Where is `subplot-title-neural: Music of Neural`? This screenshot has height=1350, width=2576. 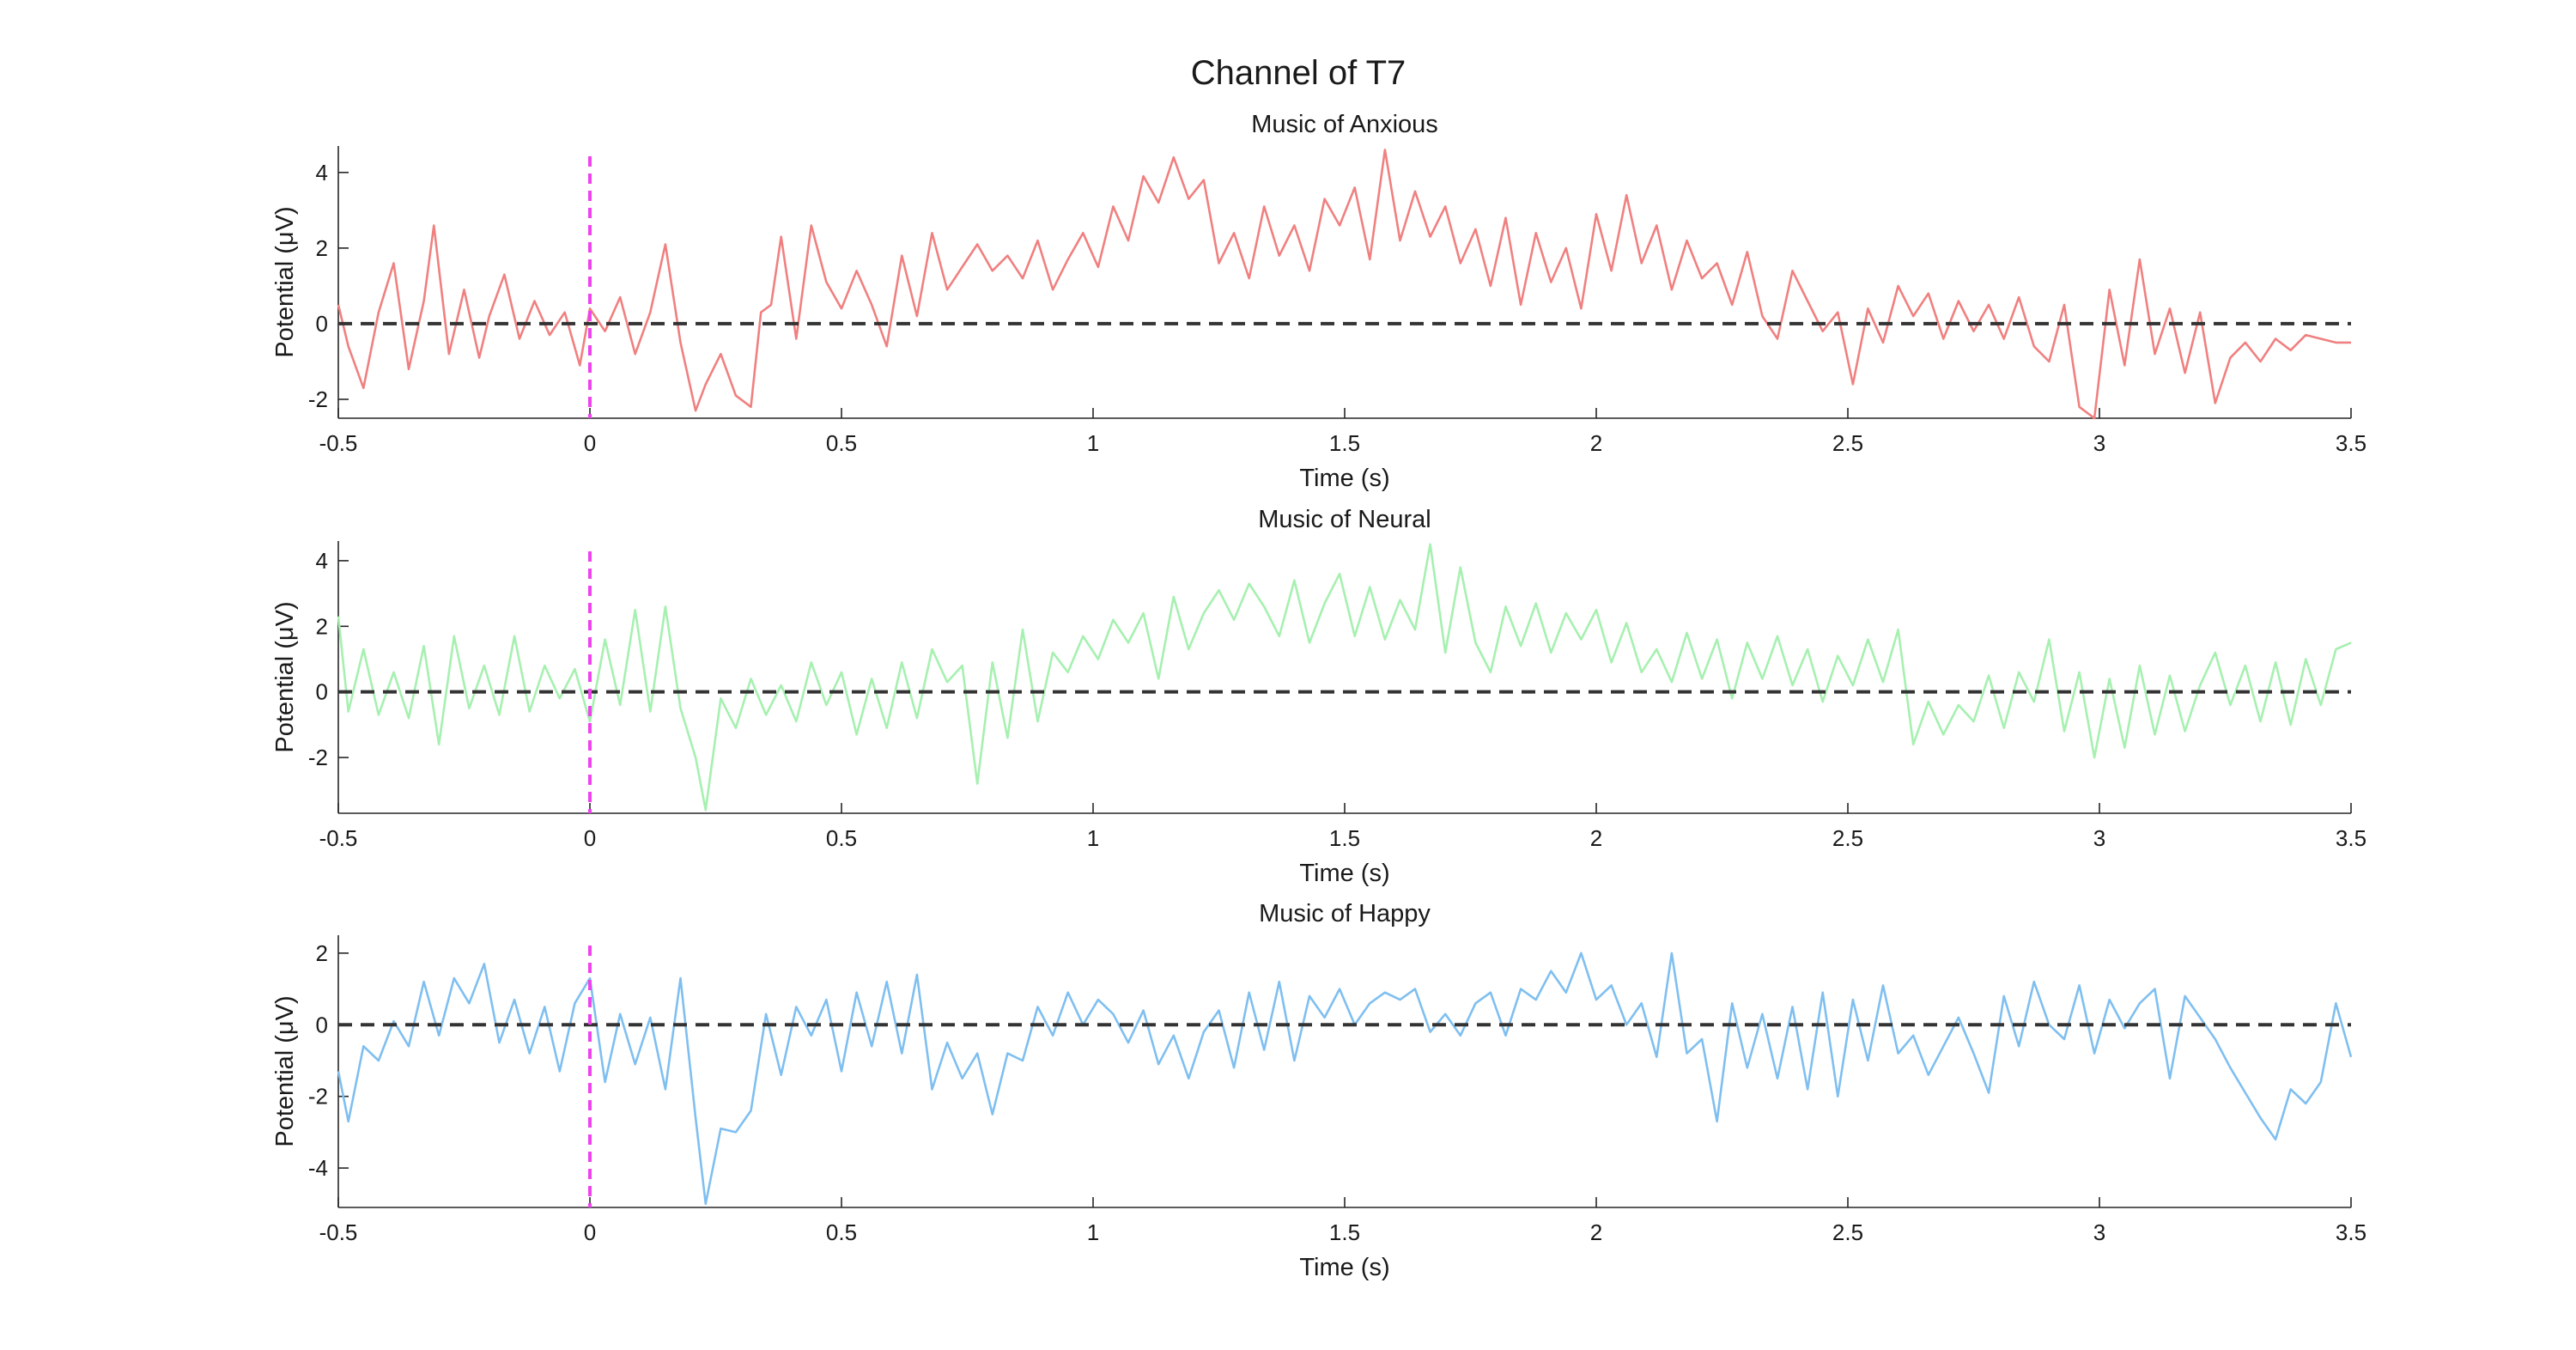
subplot-title-neural: Music of Neural is located at coordinates (1345, 519).